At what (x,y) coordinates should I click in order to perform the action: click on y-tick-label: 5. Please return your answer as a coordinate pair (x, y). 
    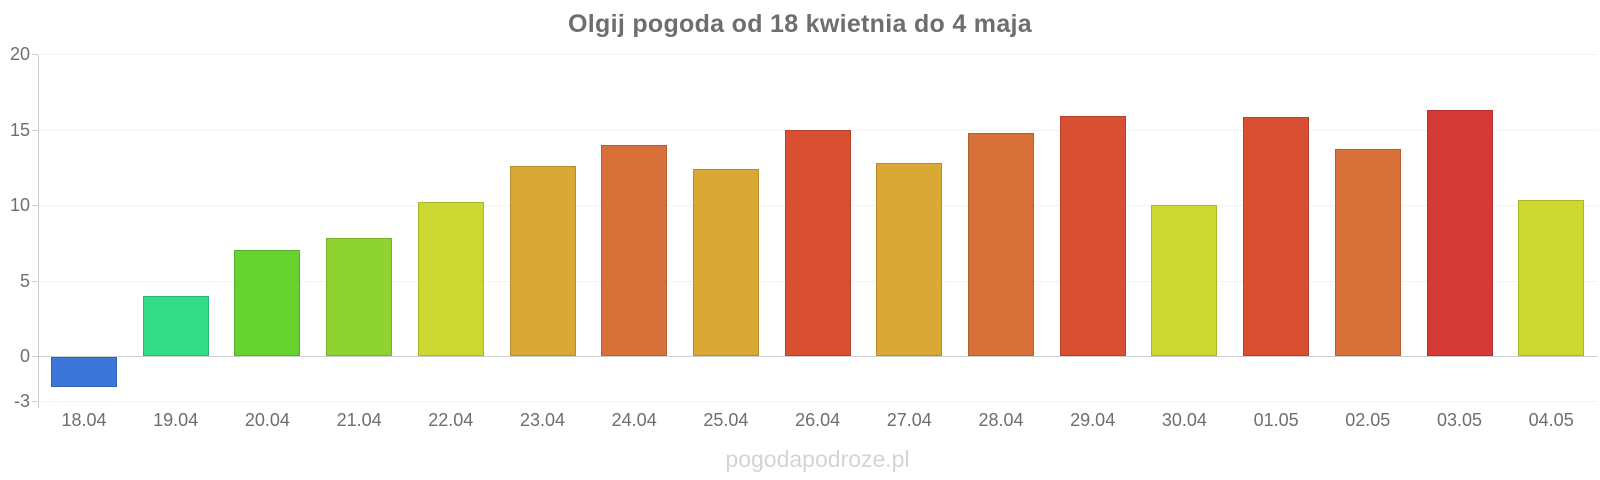
    Looking at the image, I should click on (24, 280).